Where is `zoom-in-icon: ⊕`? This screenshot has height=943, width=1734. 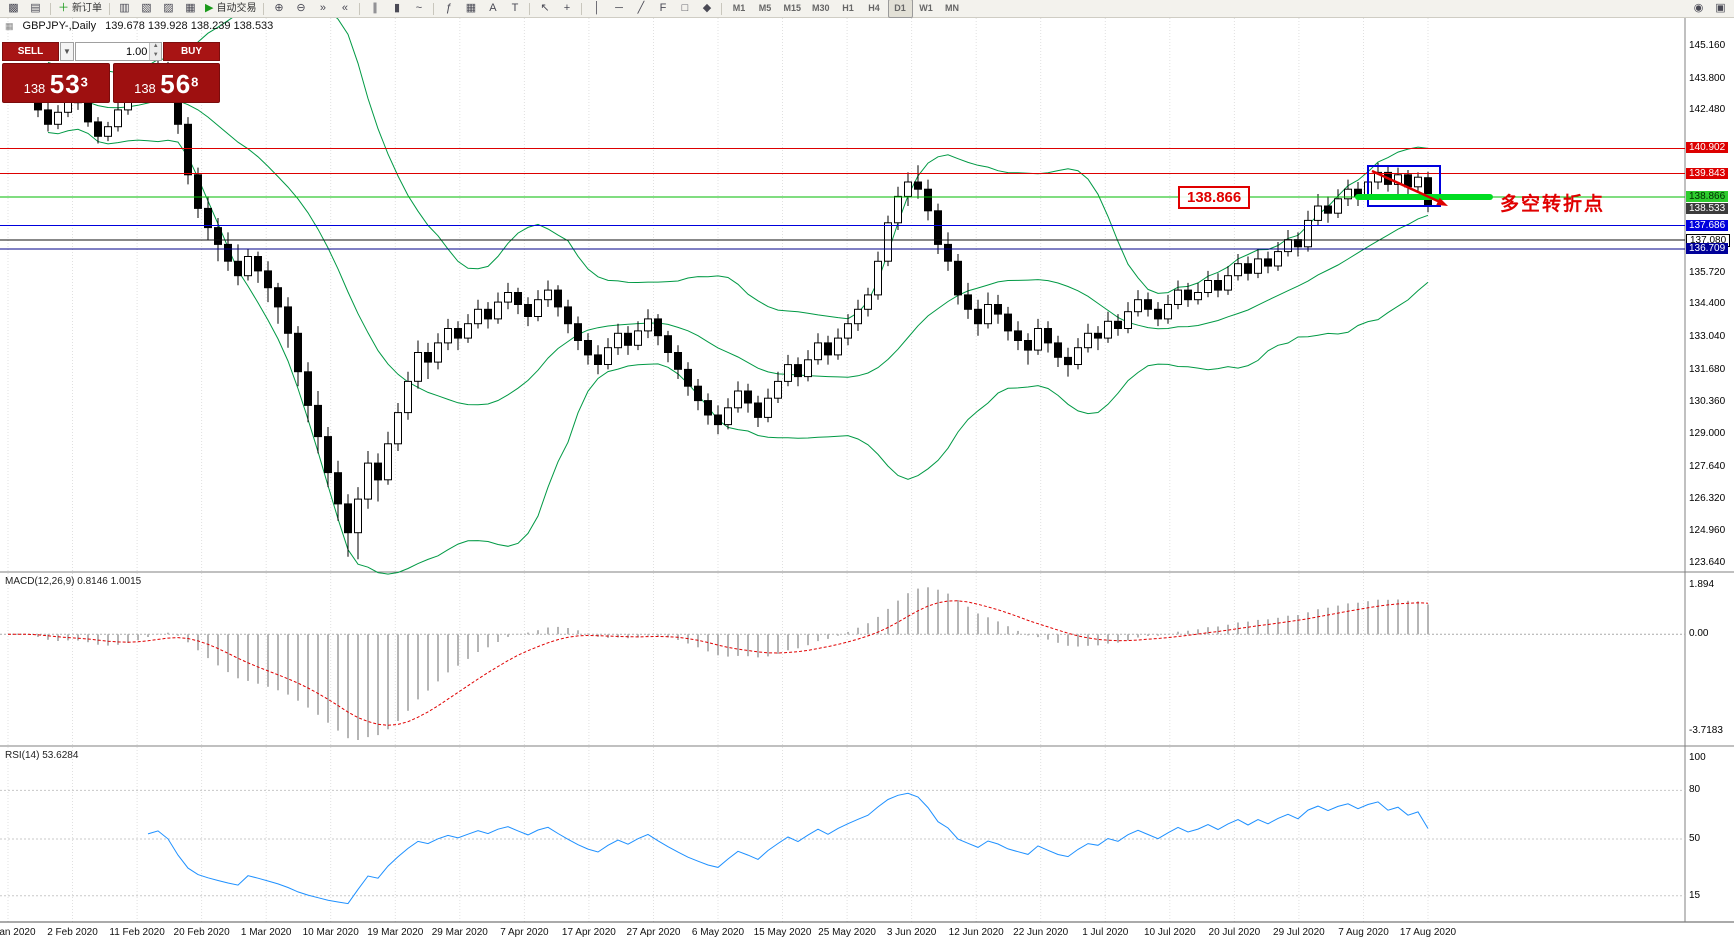
zoom-in-icon: ⊕ is located at coordinates (279, 8).